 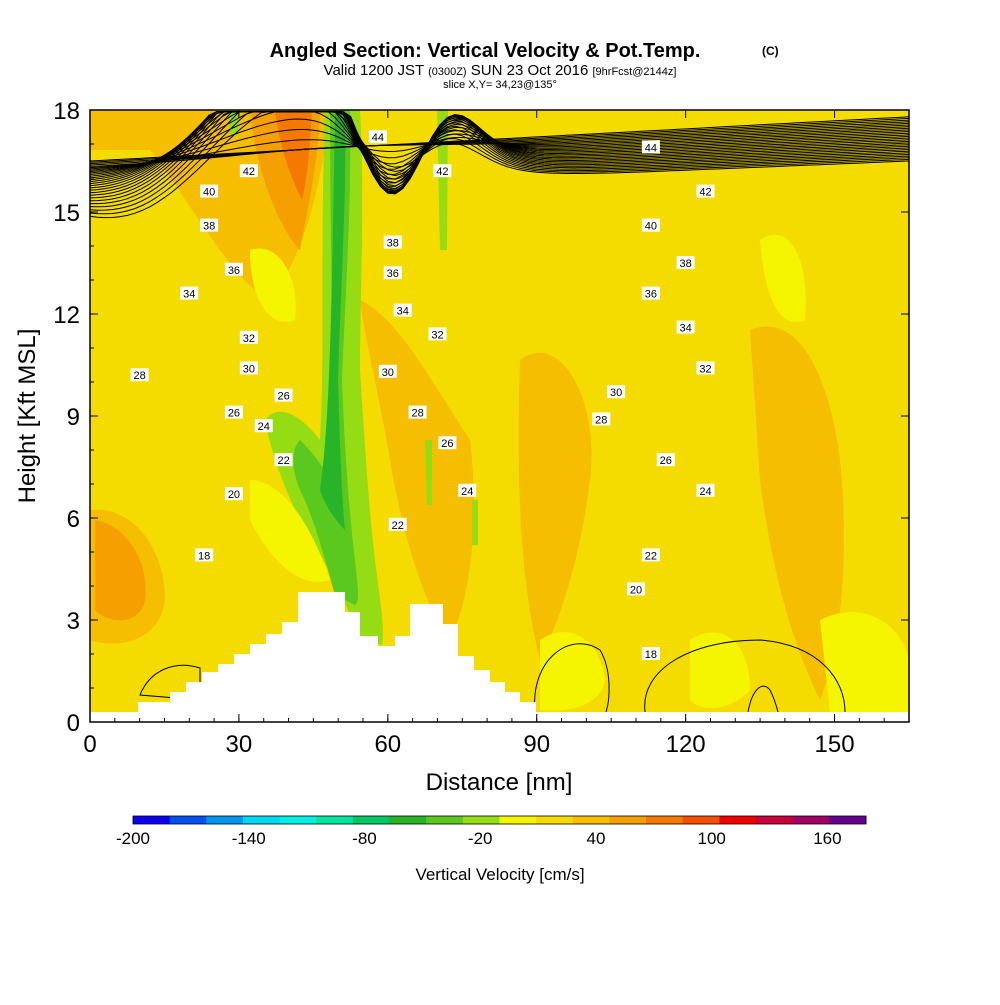 What do you see at coordinates (66, 213) in the screenshot?
I see `y-tick-label: 15` at bounding box center [66, 213].